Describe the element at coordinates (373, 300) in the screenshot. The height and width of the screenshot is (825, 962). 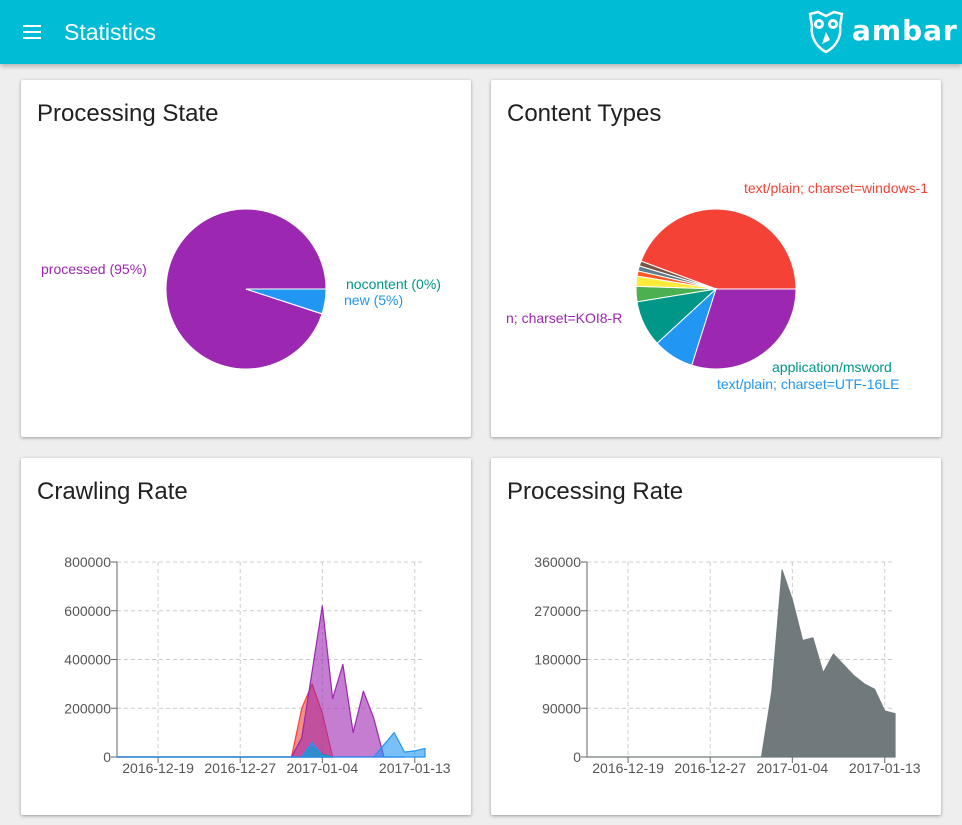
I see `pie-slice-label: new (5%)` at that location.